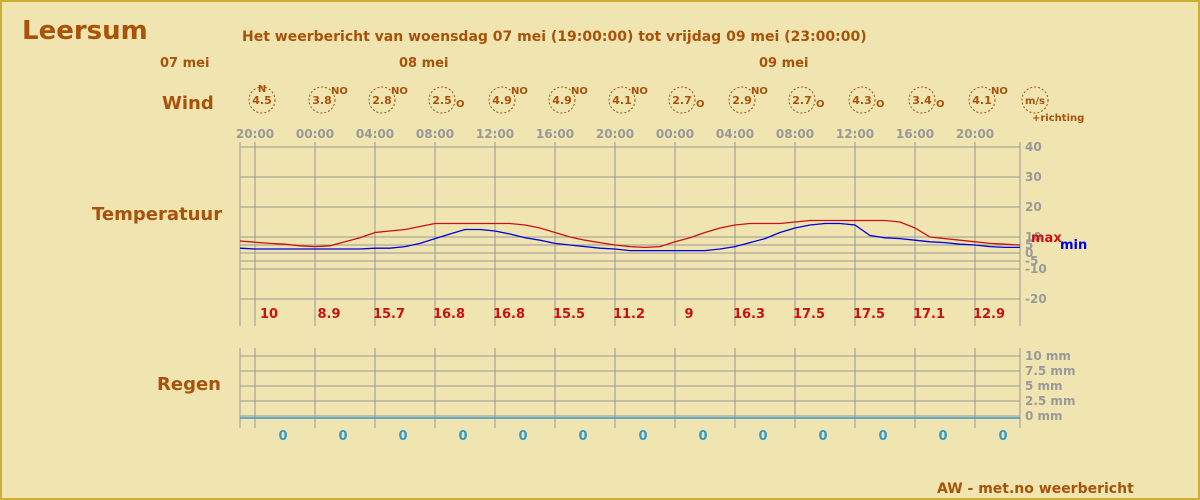  I want to click on temp-tick-label: 40, so click(1033, 147).